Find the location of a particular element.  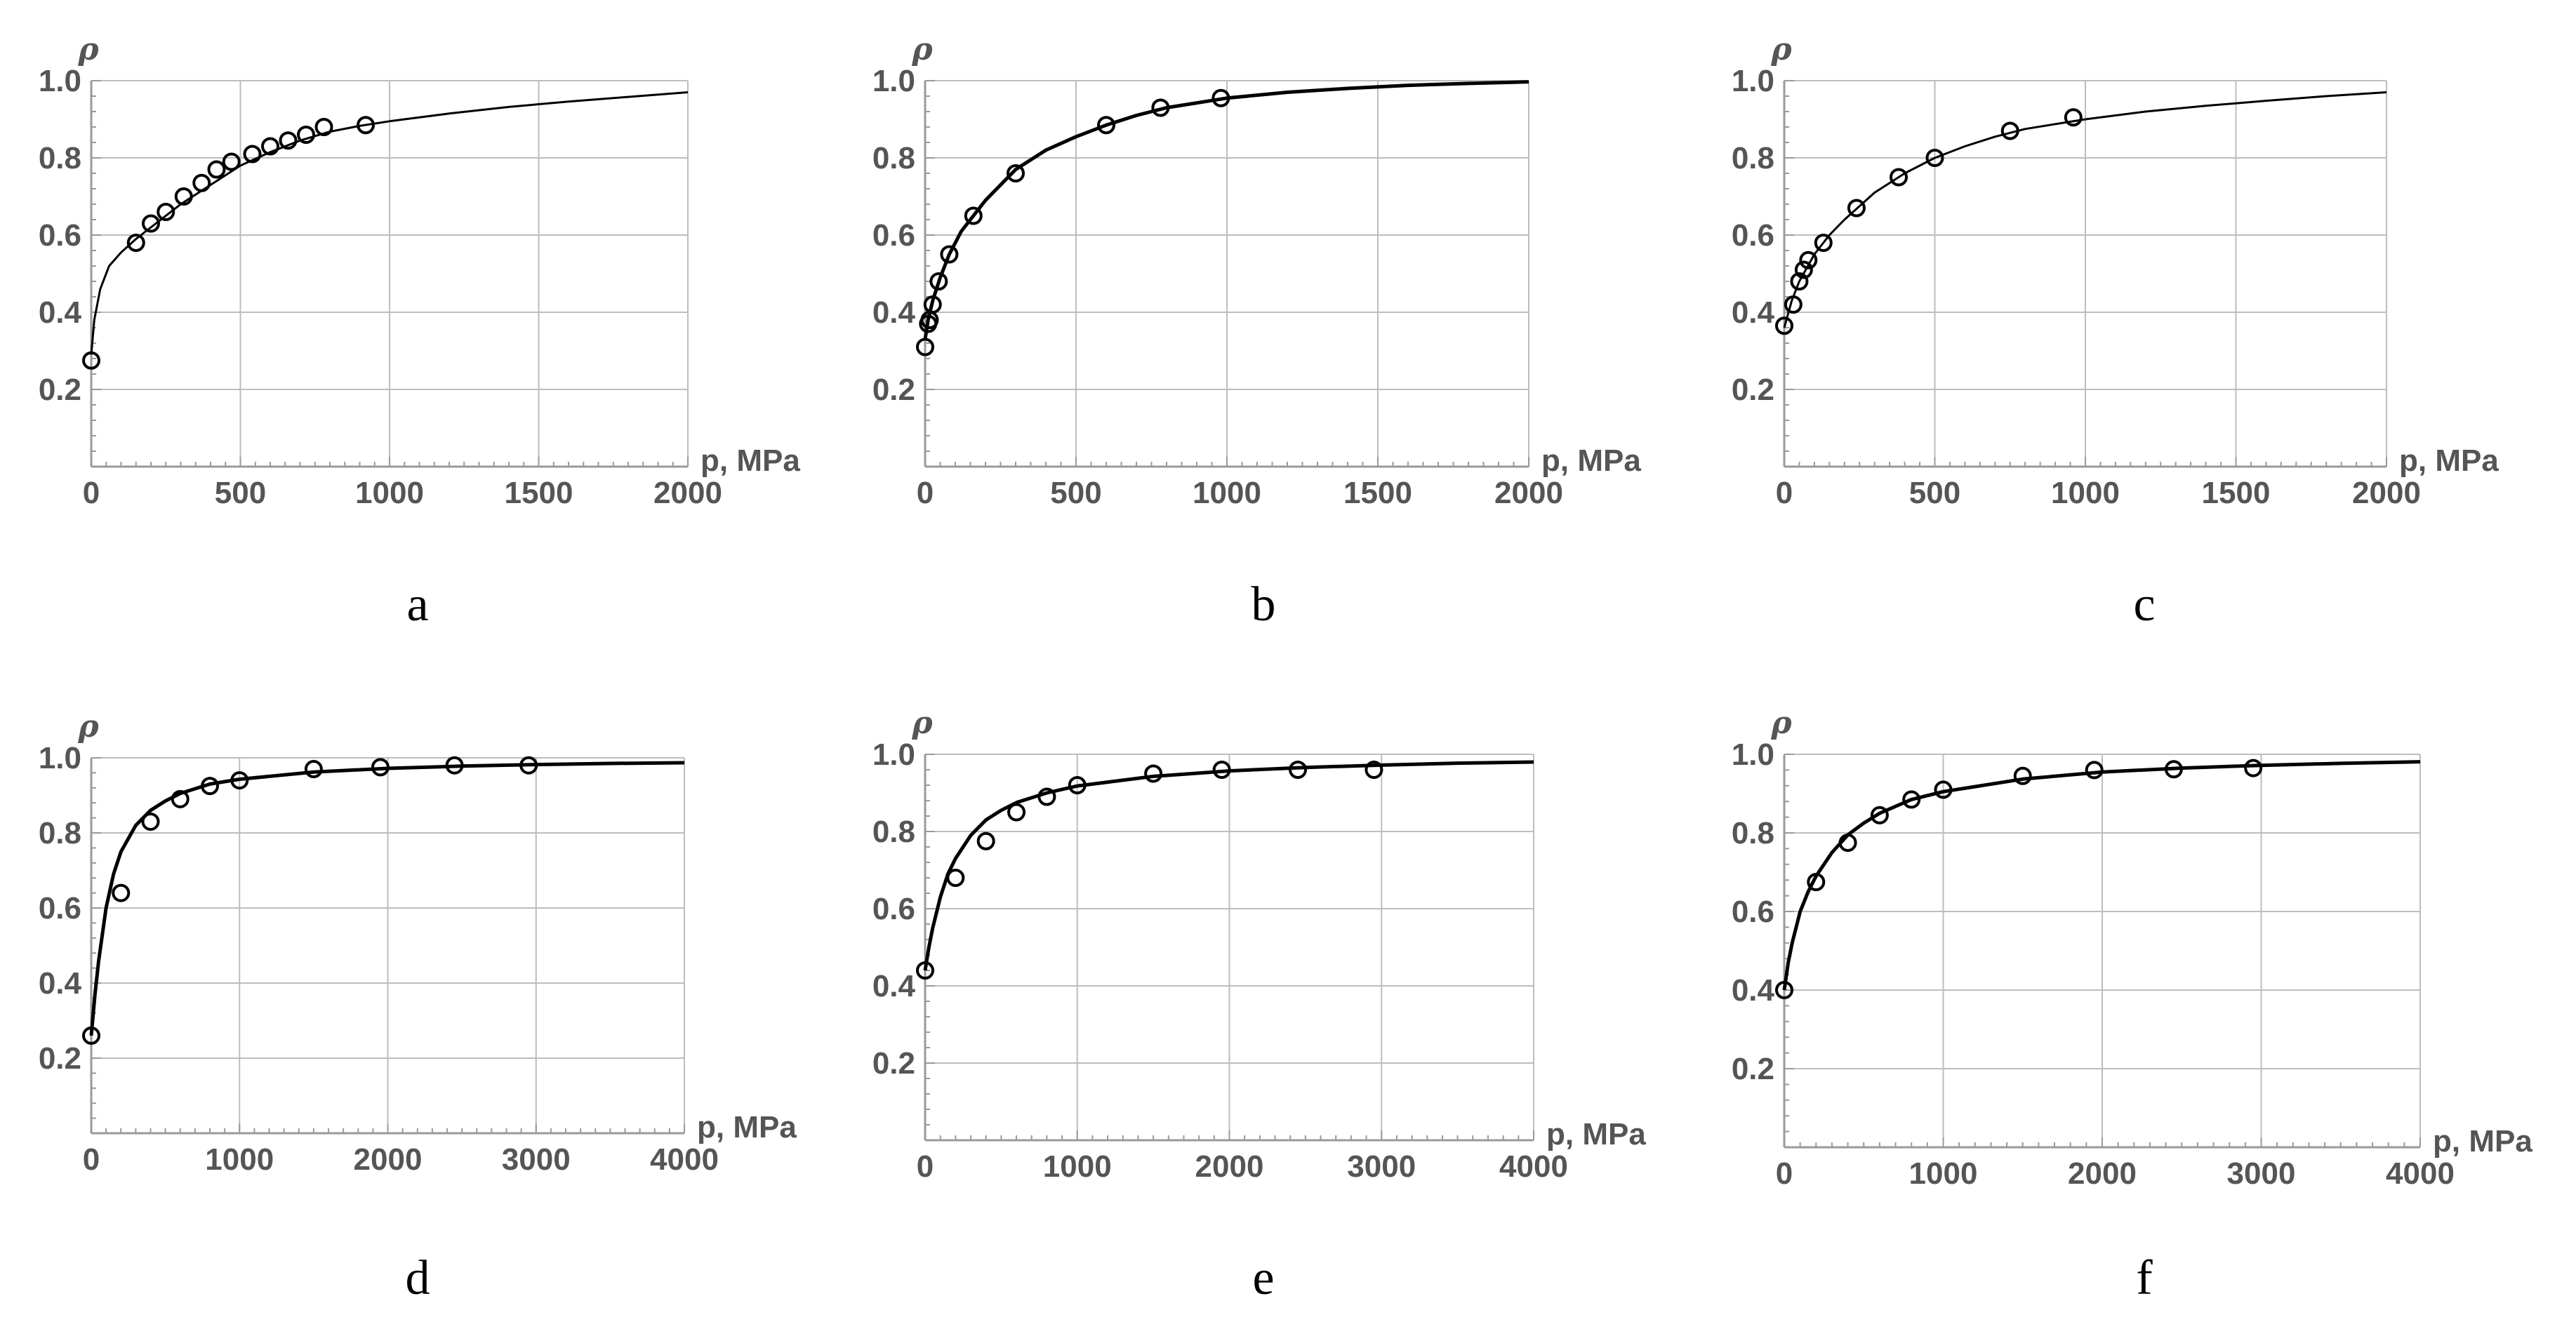

panel-caption-a: a is located at coordinates (418, 604).